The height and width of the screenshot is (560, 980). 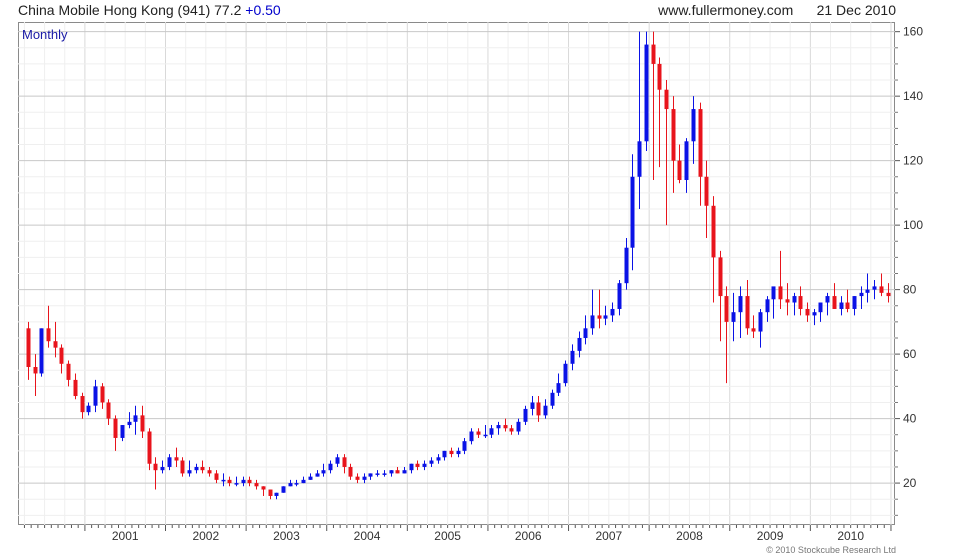 I want to click on x-tick-label: 2009, so click(x=770, y=536).